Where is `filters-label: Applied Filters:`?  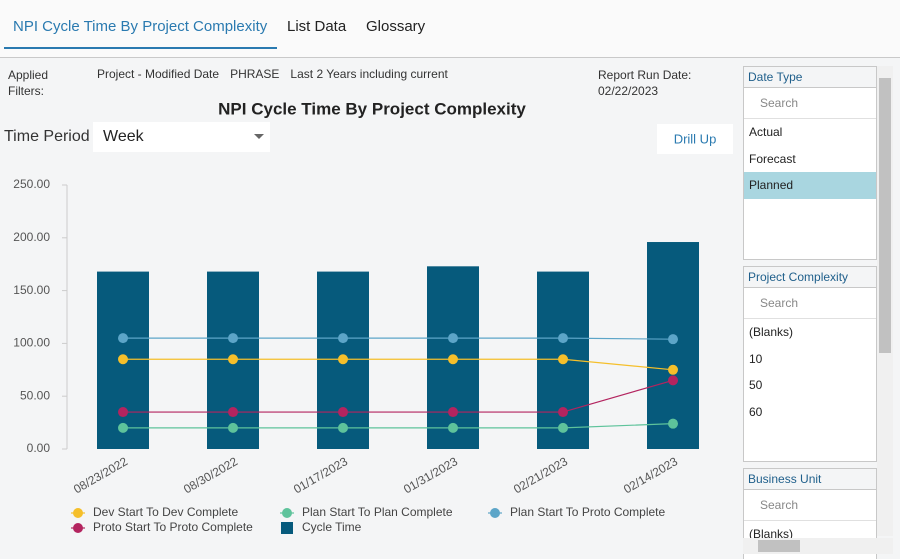
filters-label: Applied Filters: is located at coordinates (28, 83).